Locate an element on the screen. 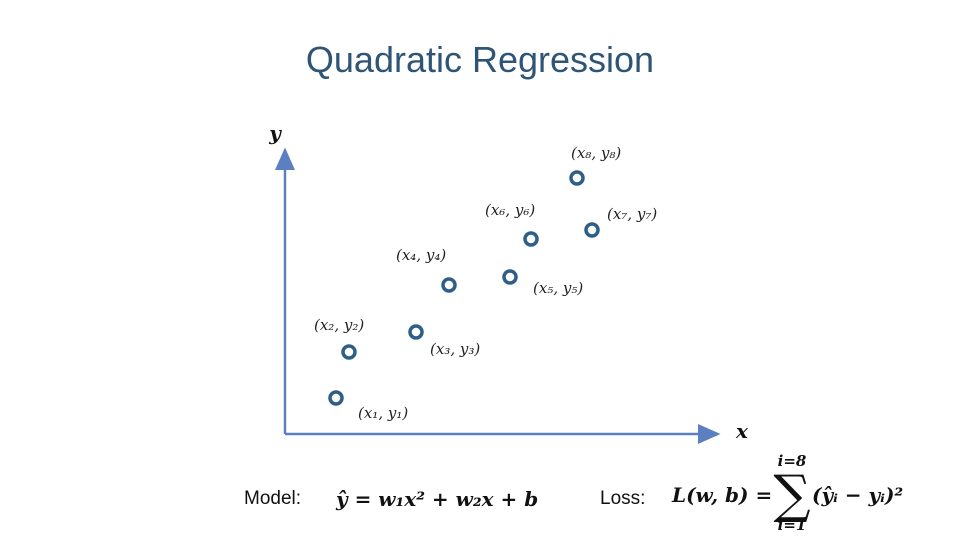  point-label: (x₆, y₆) is located at coordinates (510, 210).